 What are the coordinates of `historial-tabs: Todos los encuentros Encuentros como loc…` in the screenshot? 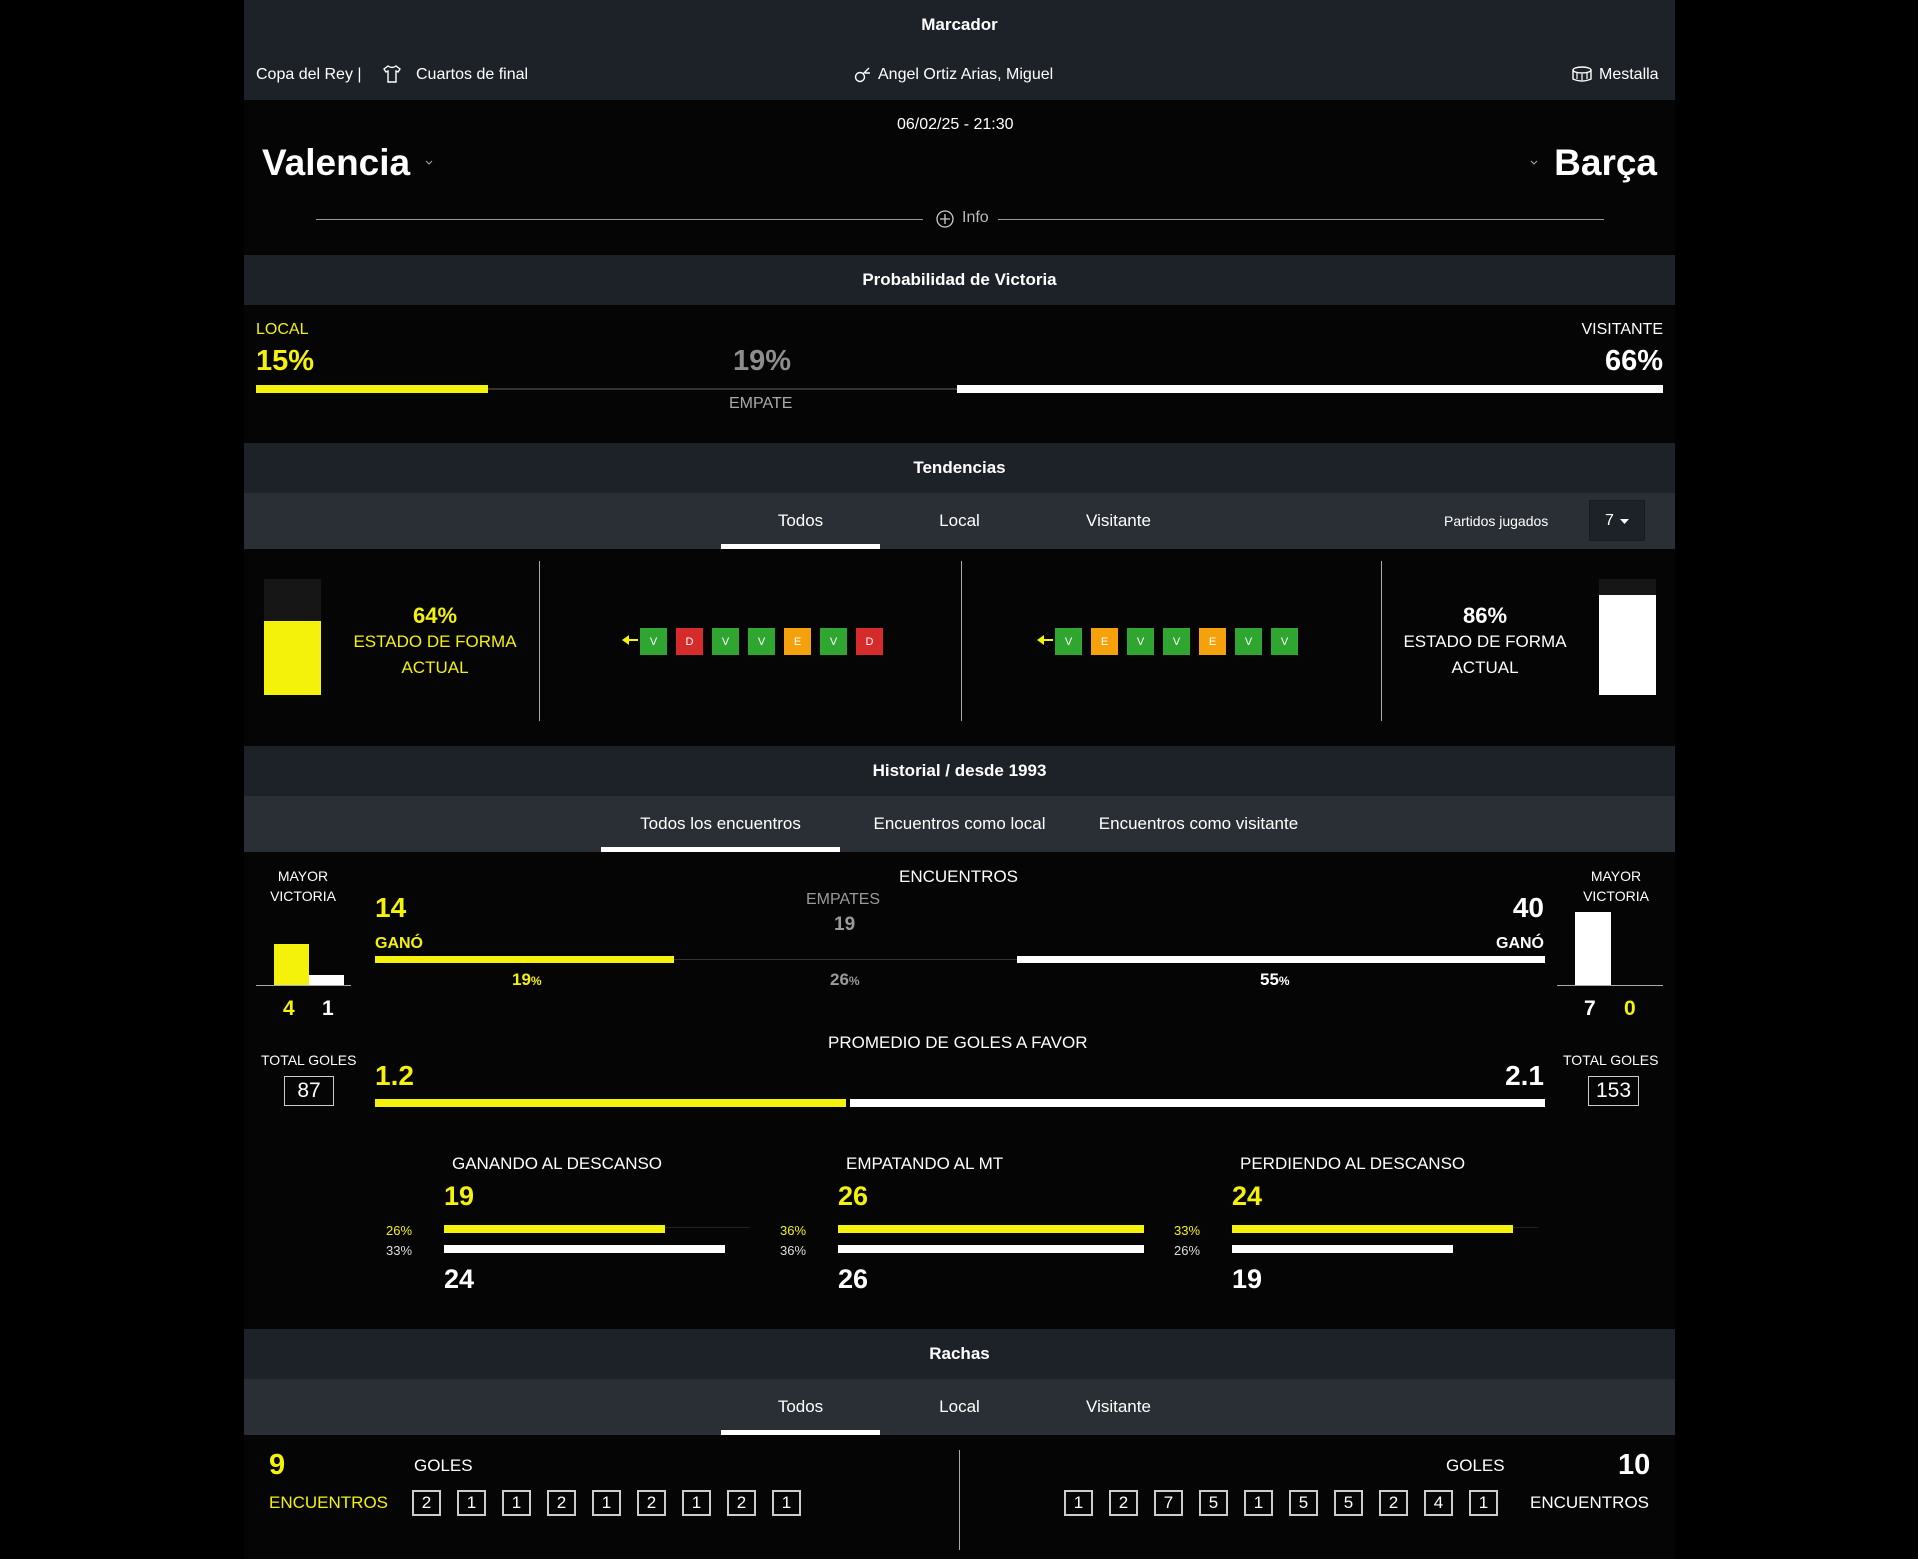 It's located at (959, 824).